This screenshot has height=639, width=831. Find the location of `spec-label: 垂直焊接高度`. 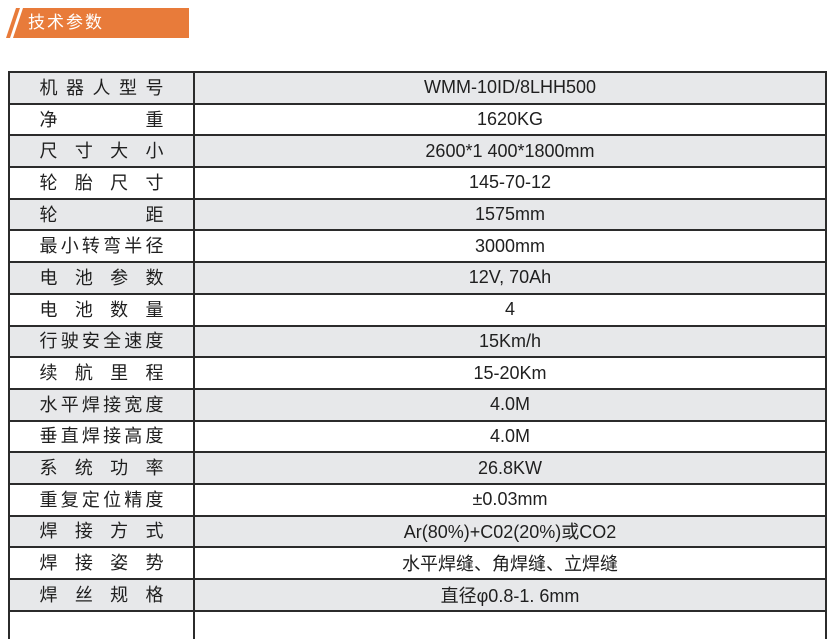

spec-label: 垂直焊接高度 is located at coordinates (101, 436).